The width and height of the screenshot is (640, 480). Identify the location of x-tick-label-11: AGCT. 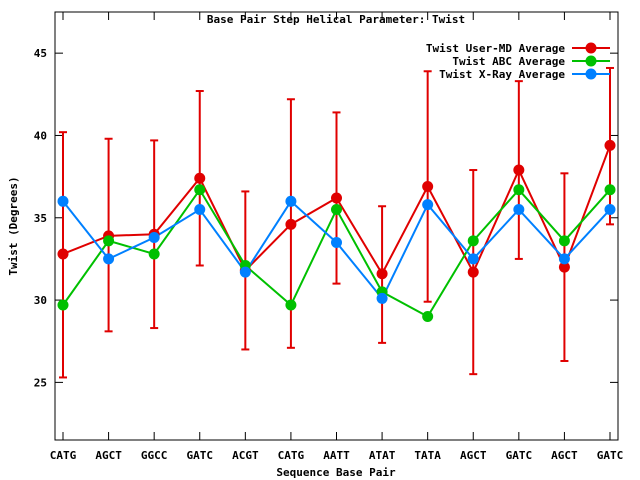
(564, 455).